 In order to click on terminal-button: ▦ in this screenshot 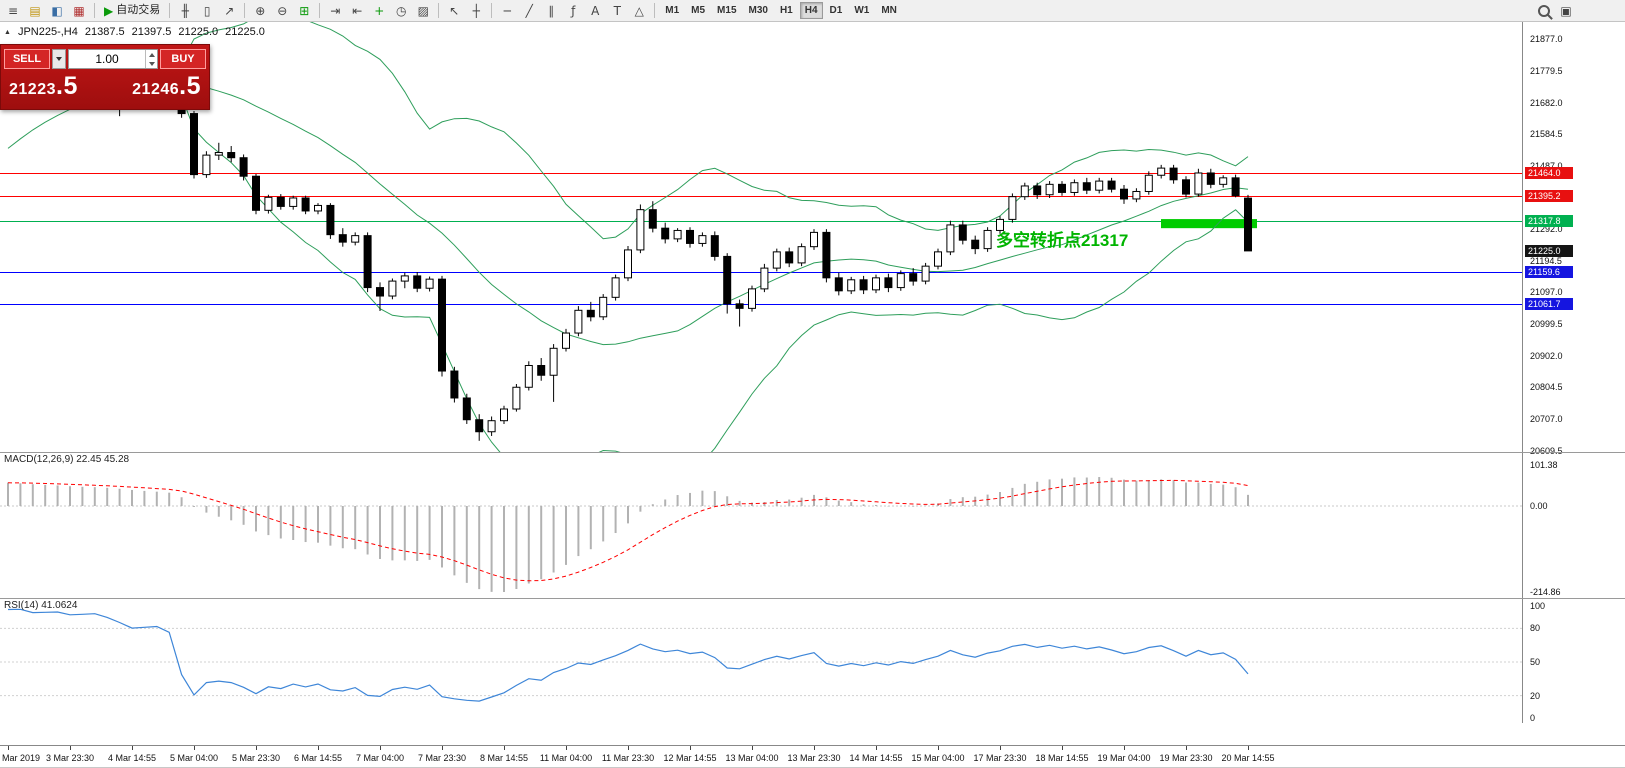, I will do `click(79, 11)`.